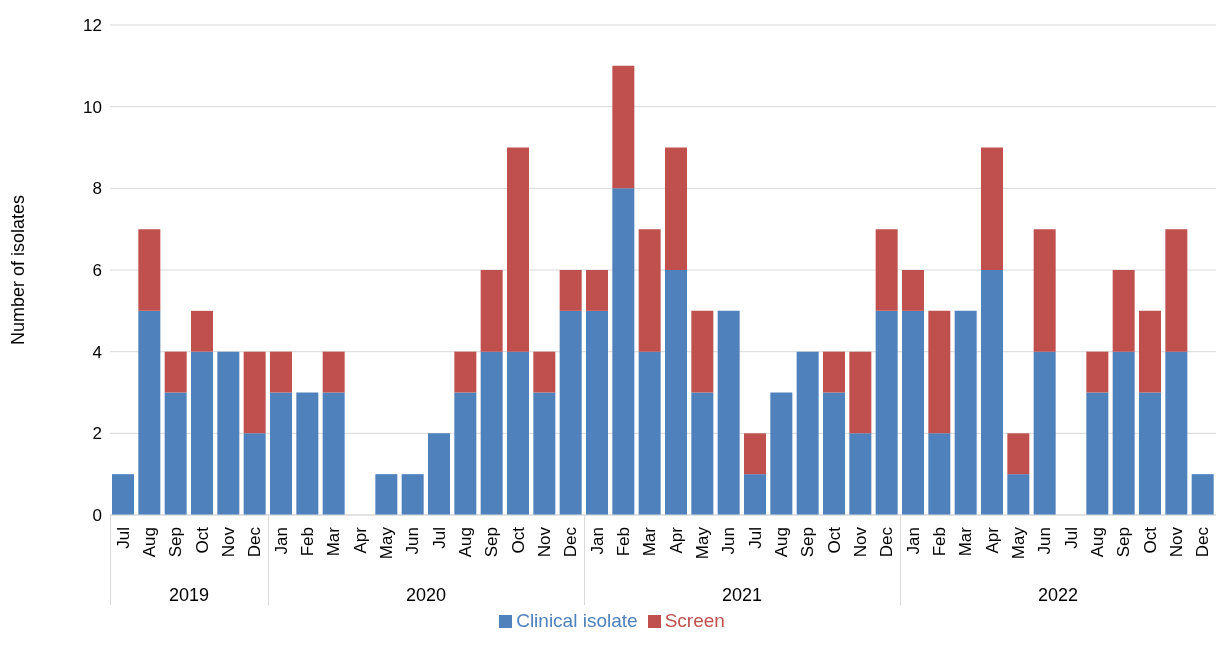  What do you see at coordinates (741, 595) in the screenshot?
I see `text: 2021` at bounding box center [741, 595].